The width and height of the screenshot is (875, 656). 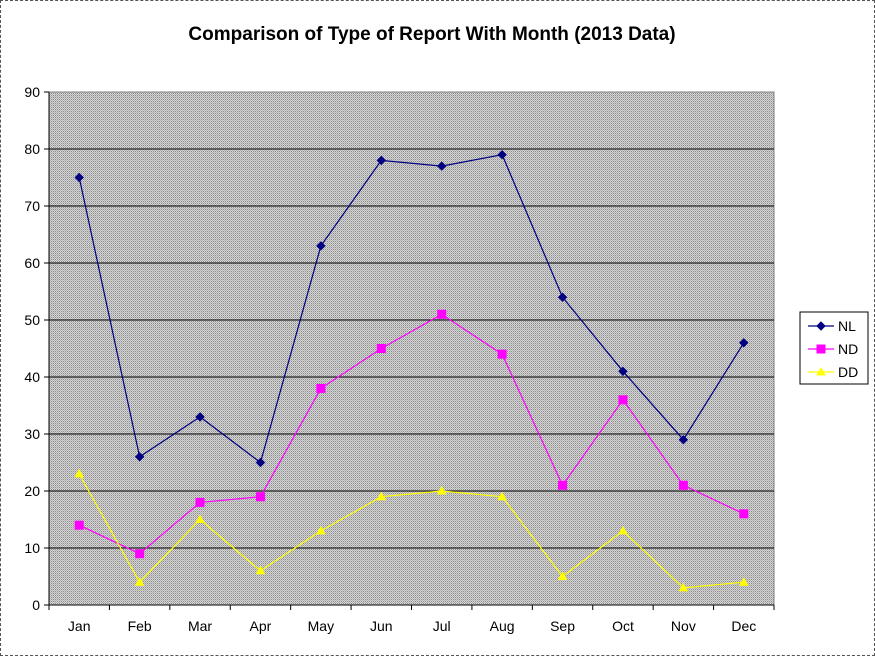 What do you see at coordinates (381, 626) in the screenshot?
I see `x-tick-label: Jun` at bounding box center [381, 626].